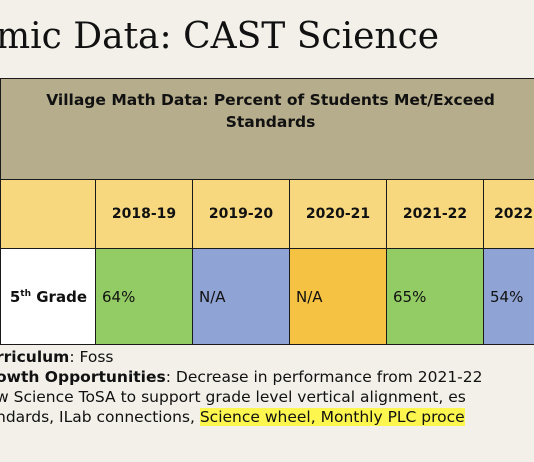 This screenshot has width=534, height=462. I want to click on growth-label: owth Opportunities, so click(83, 377).